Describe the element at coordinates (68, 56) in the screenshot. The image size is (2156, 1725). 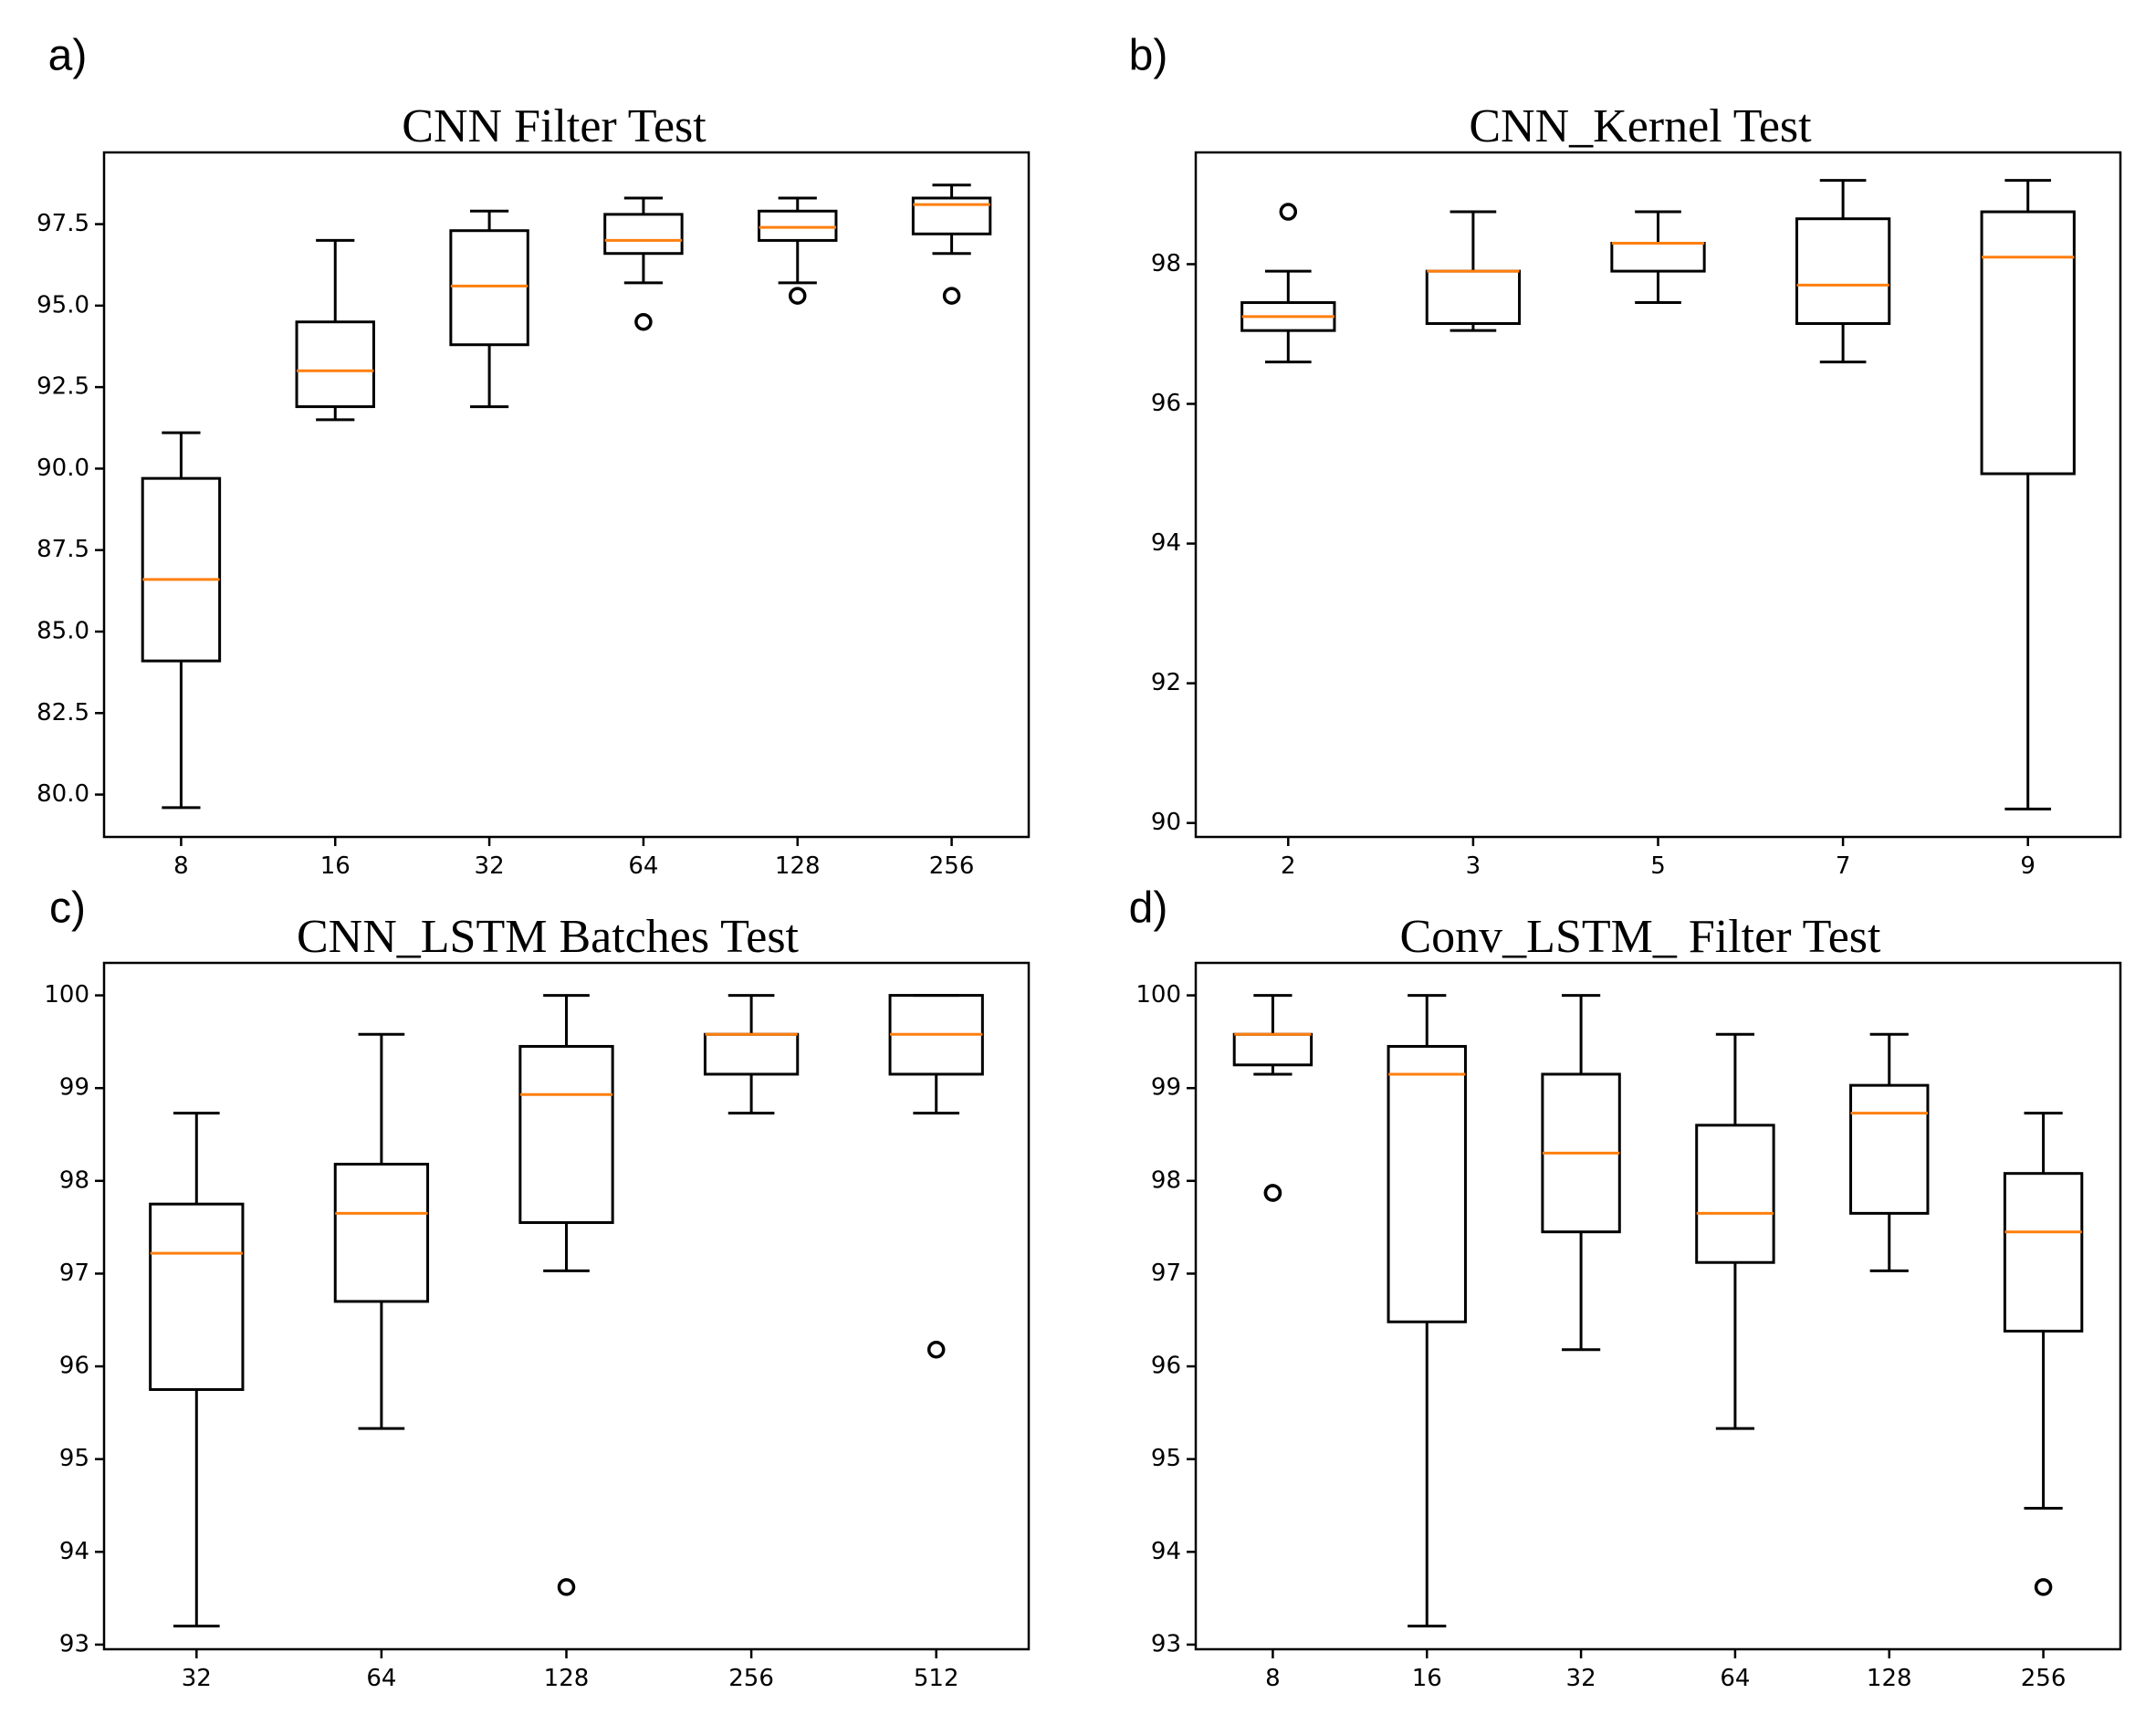
I see `panel-letter: a)` at that location.